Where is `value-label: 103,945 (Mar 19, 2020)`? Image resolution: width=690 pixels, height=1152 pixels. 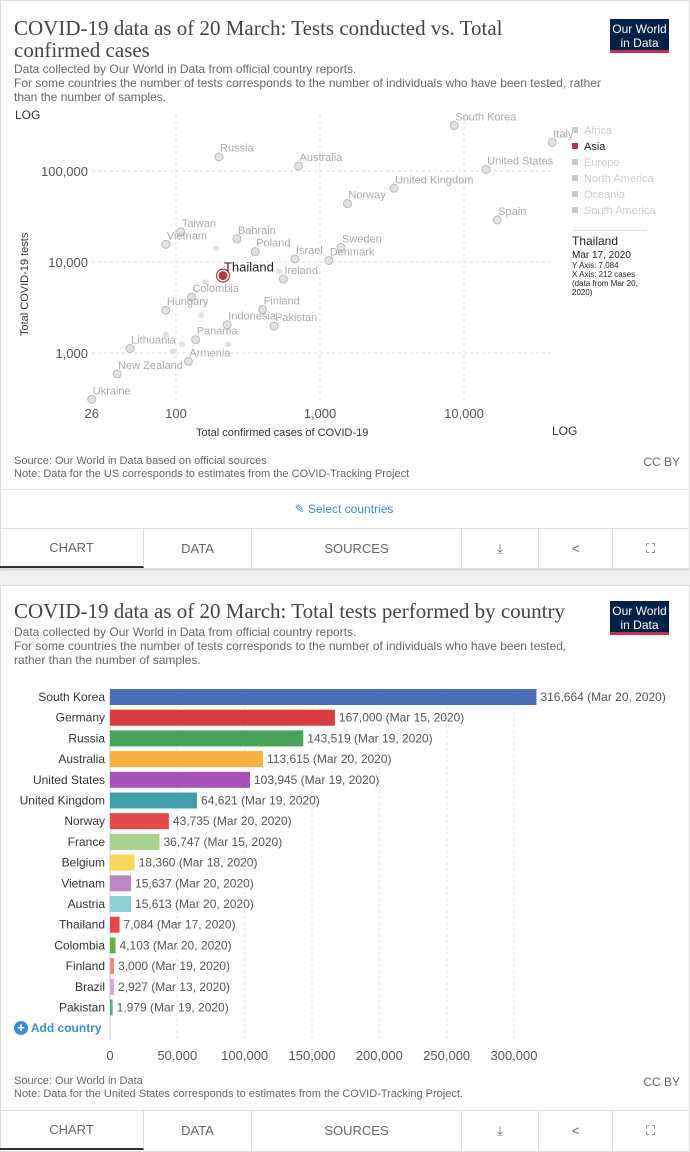 value-label: 103,945 (Mar 19, 2020) is located at coordinates (316, 780).